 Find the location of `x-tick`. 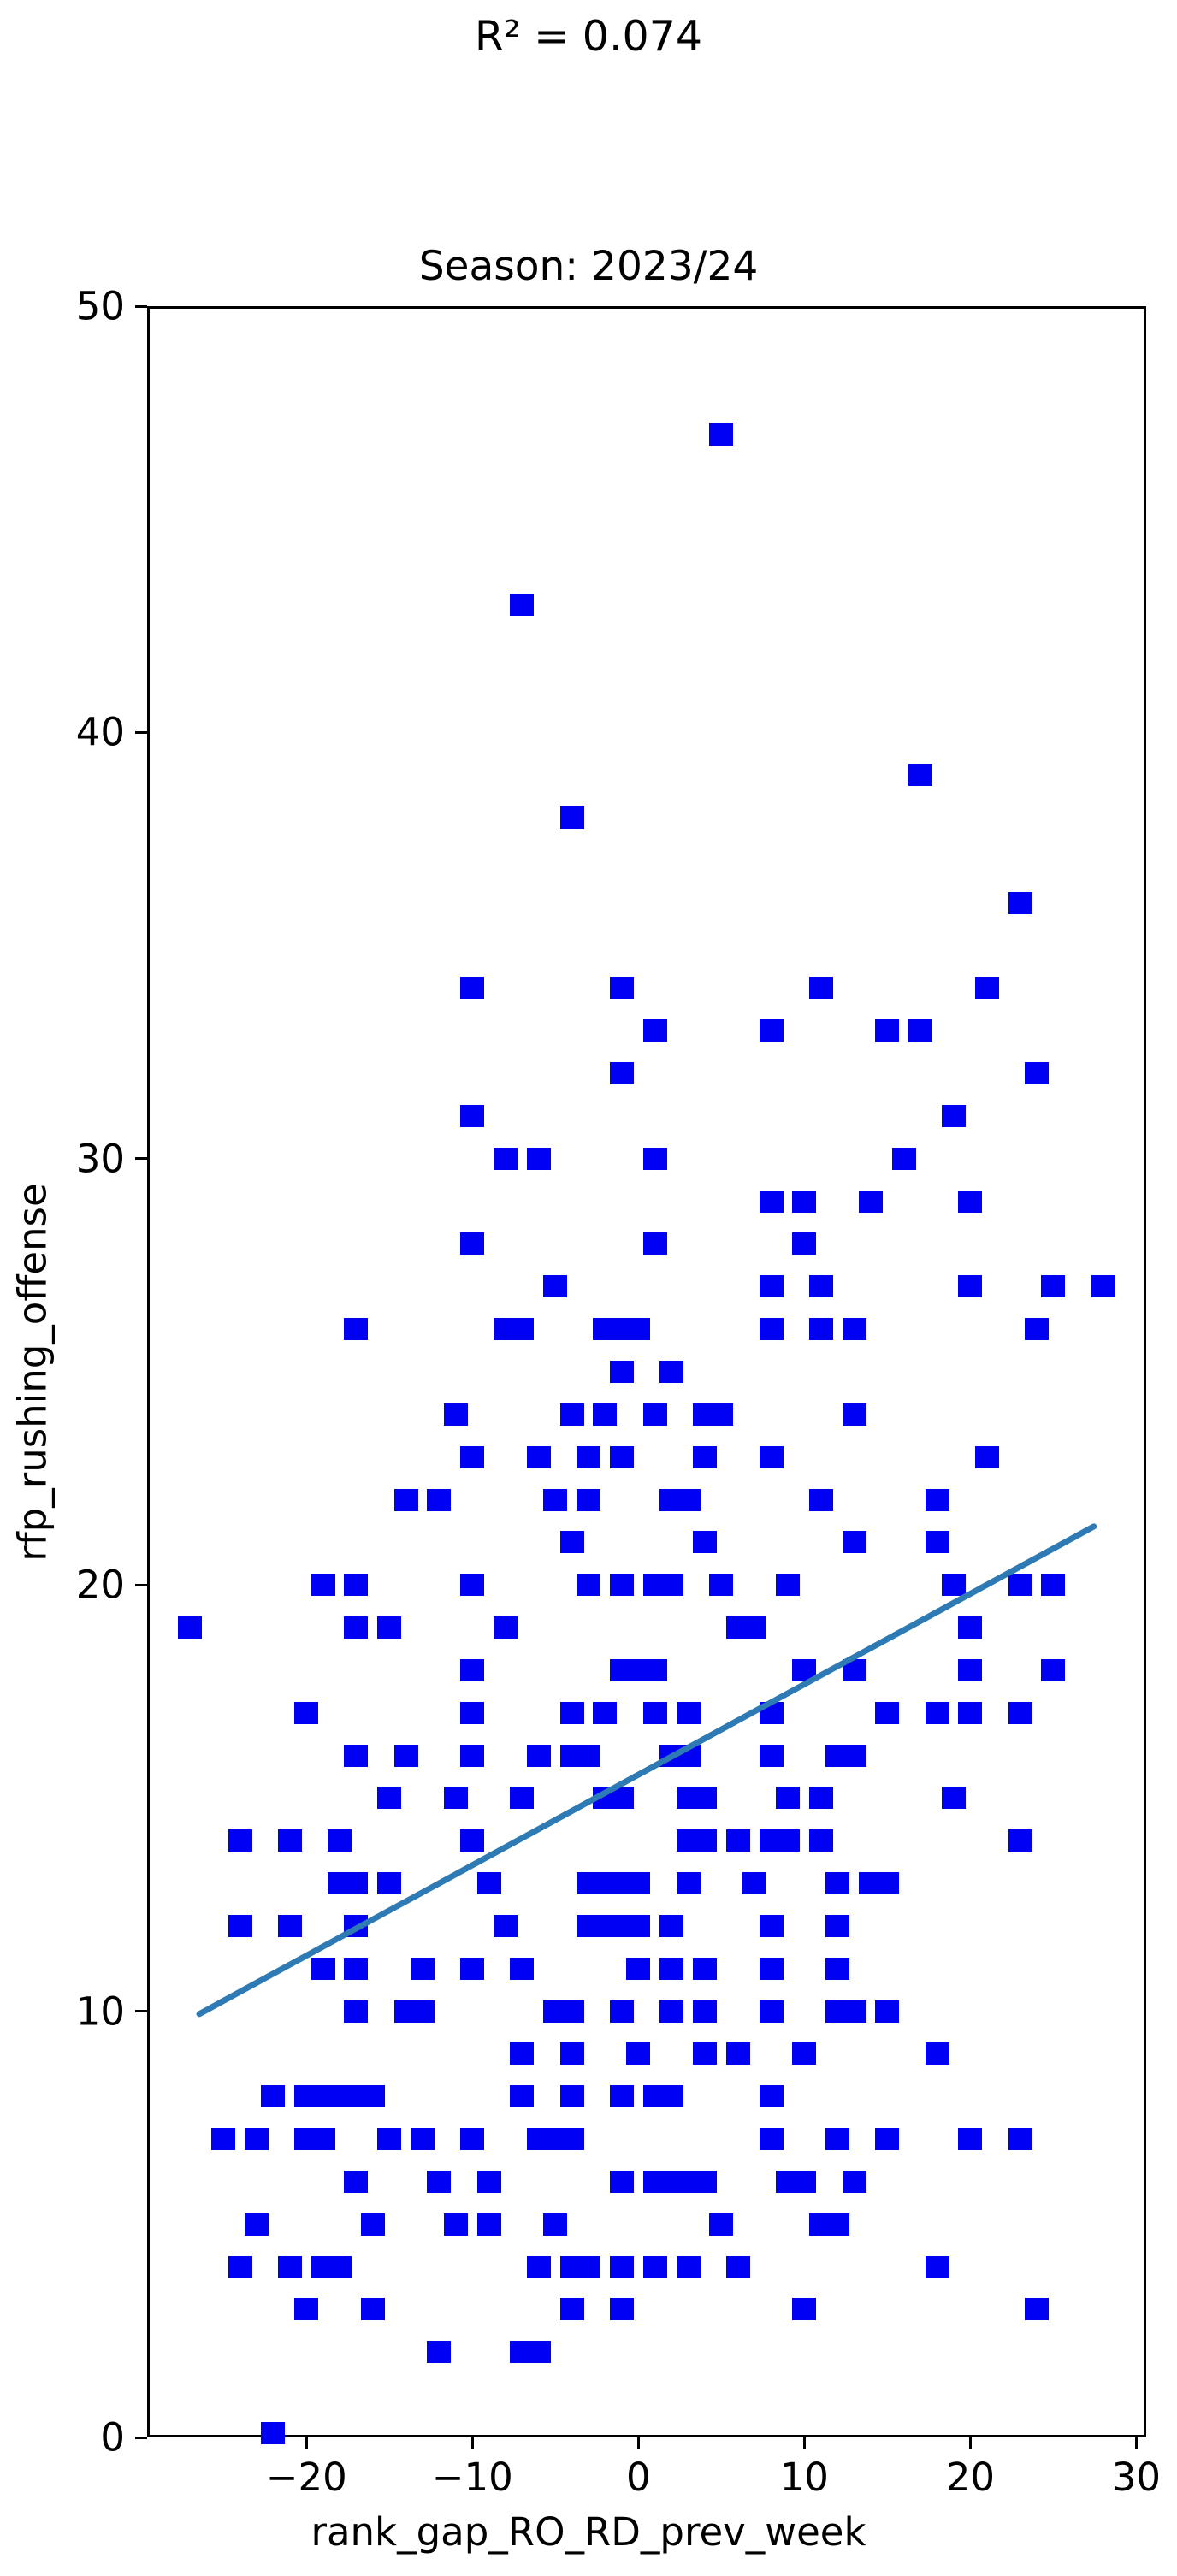

x-tick is located at coordinates (472, 2443).